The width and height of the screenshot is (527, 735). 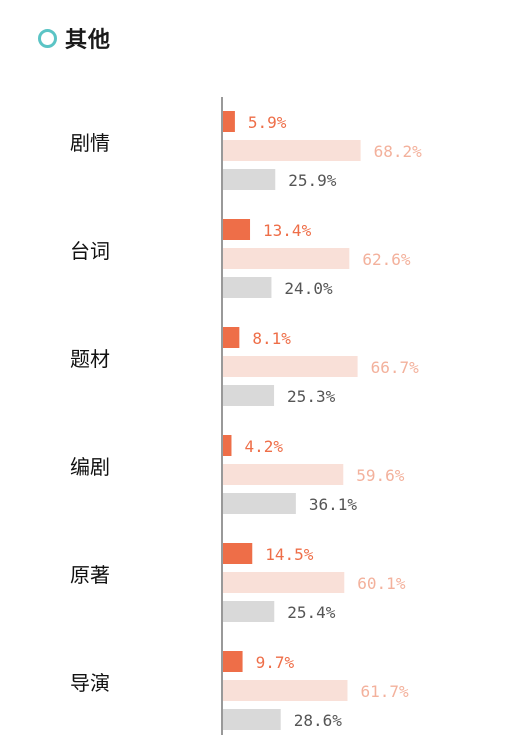 What do you see at coordinates (380, 475) in the screenshot?
I see `data-label: 59.6%` at bounding box center [380, 475].